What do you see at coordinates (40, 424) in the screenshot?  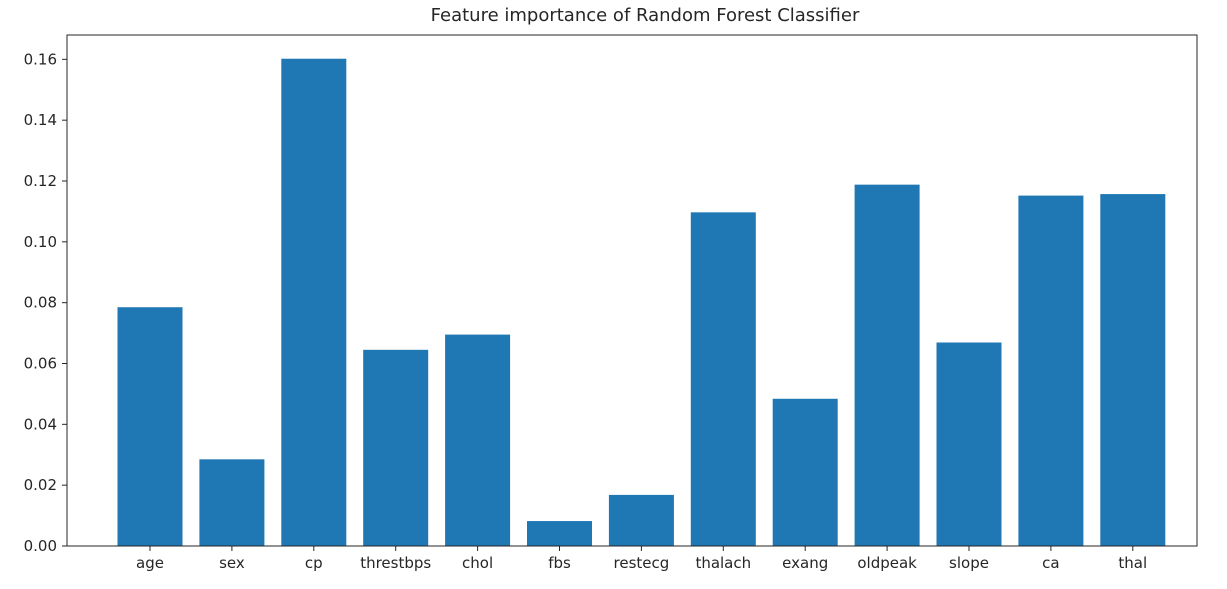 I see `y-tick-label-0.04: 0.04` at bounding box center [40, 424].